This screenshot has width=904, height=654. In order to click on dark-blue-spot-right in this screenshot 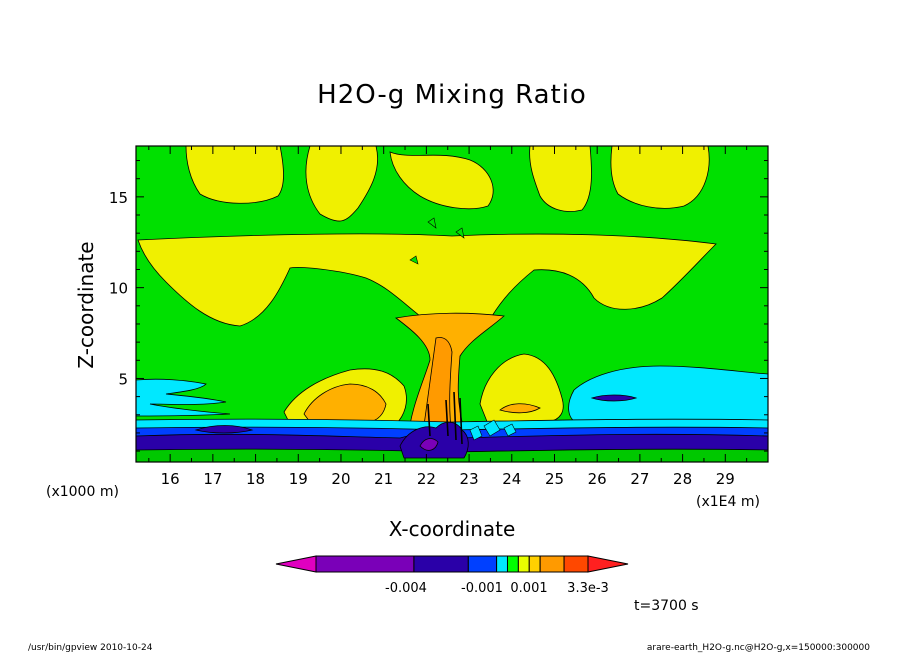, I will do `click(614, 398)`.